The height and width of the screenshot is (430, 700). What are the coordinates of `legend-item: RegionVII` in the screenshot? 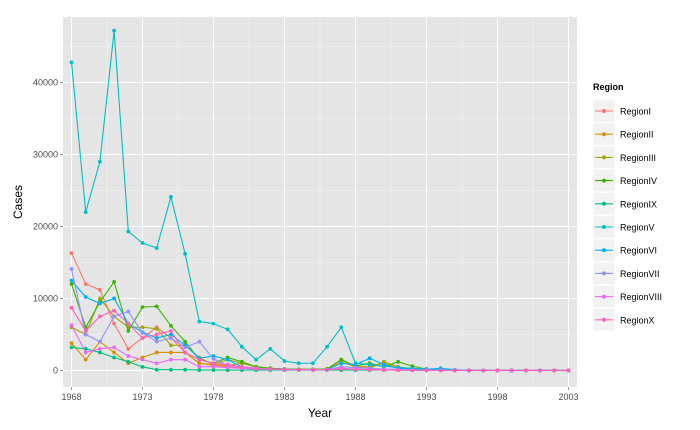 It's located at (626, 273).